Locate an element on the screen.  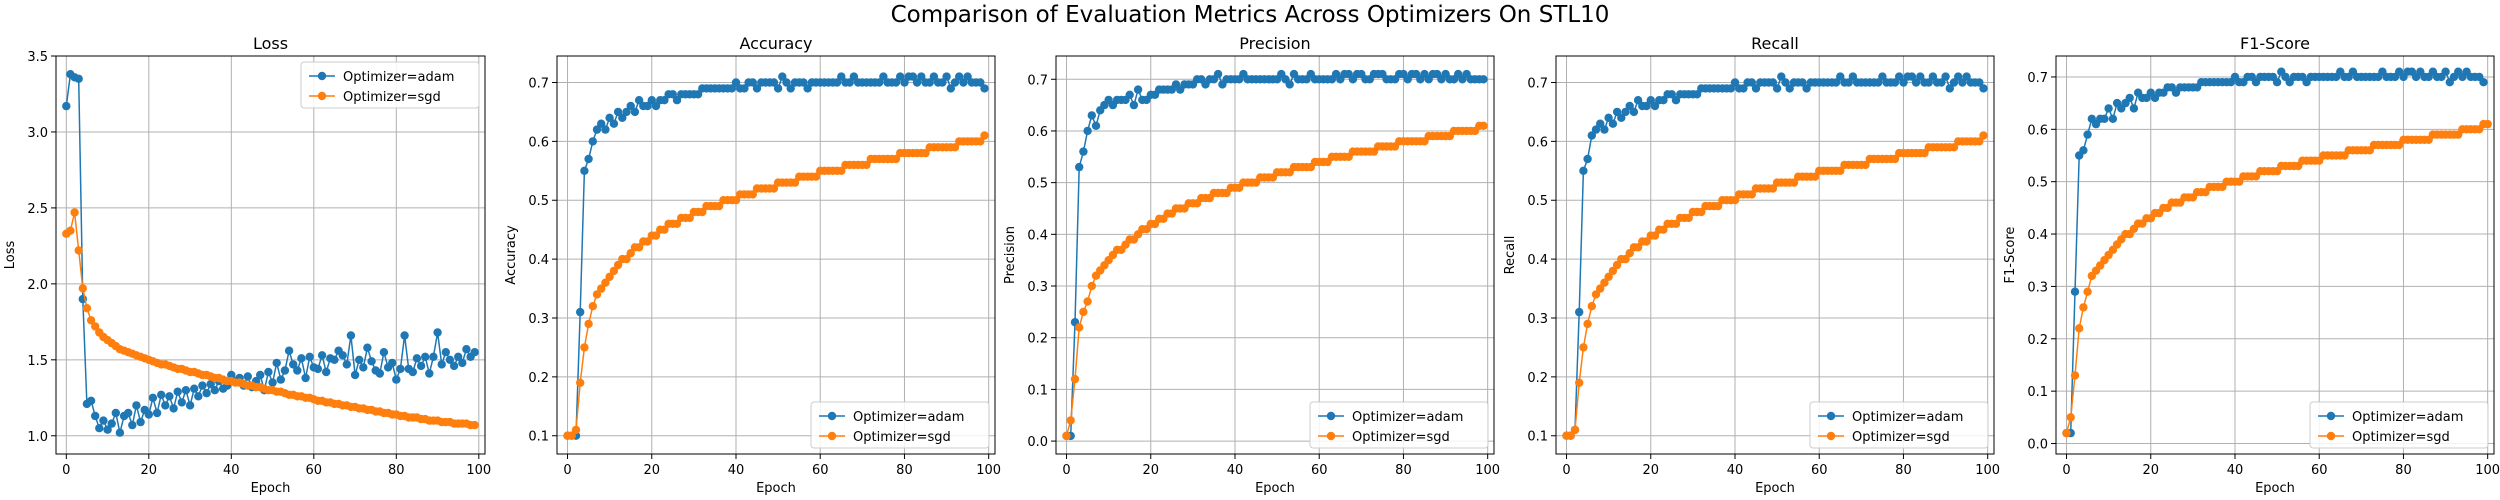
legend-box is located at coordinates (390, 85).